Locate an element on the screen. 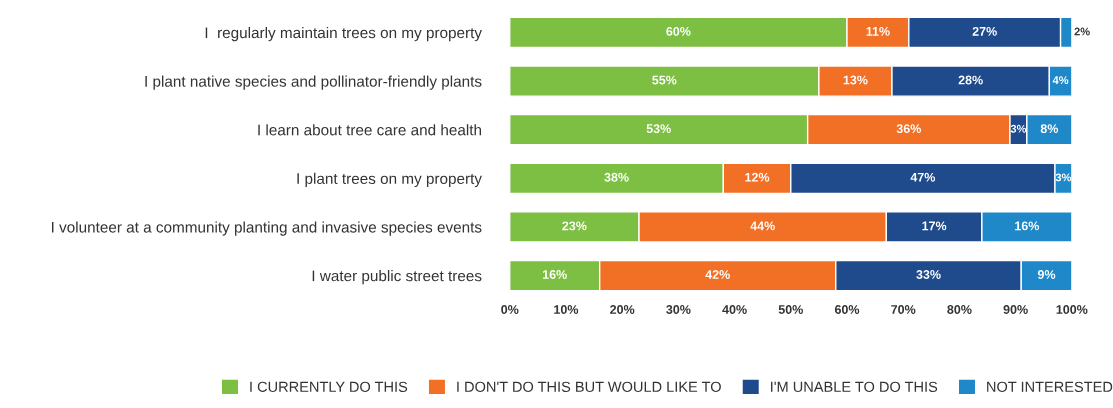  data-label: 27% is located at coordinates (984, 31).